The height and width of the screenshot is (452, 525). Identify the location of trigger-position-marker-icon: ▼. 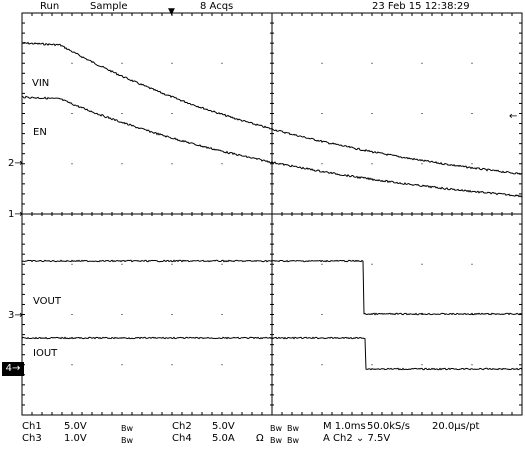
(171, 12).